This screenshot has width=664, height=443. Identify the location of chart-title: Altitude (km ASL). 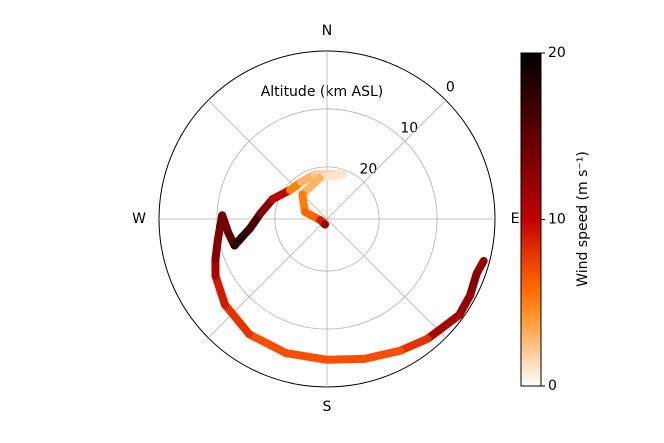
(322, 92).